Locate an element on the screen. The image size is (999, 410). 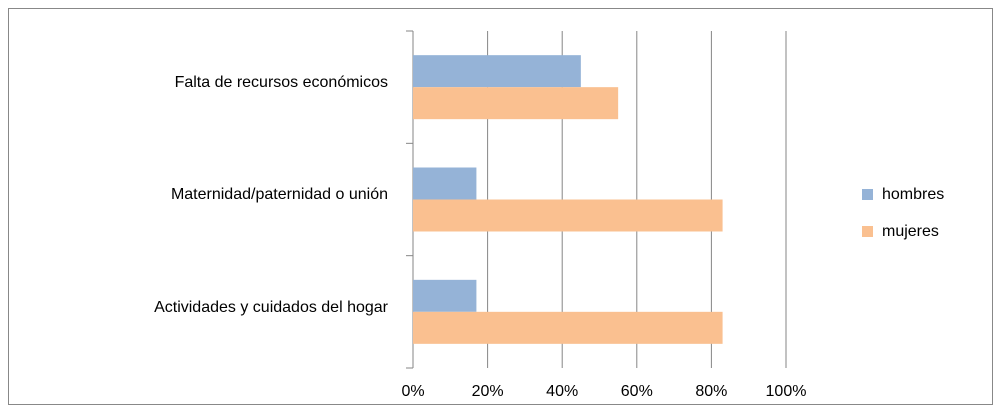
y-tick-label: Maternidad/paternidad o unión is located at coordinates (279, 195).